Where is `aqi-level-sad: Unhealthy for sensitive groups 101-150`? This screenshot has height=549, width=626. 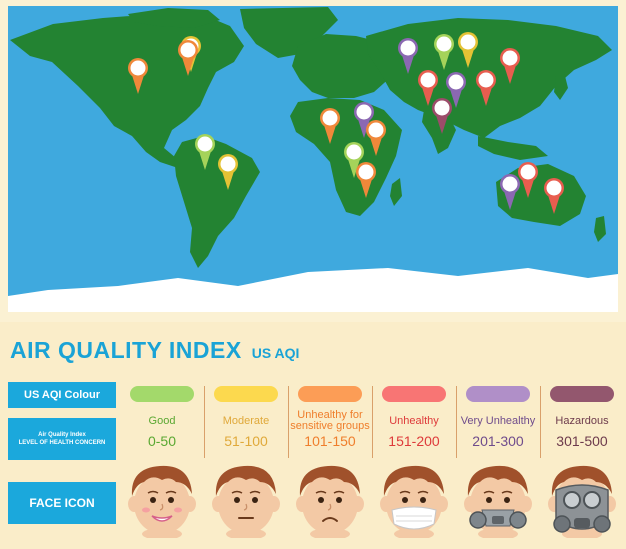 aqi-level-sad: Unhealthy for sensitive groups 101-150 is located at coordinates (330, 462).